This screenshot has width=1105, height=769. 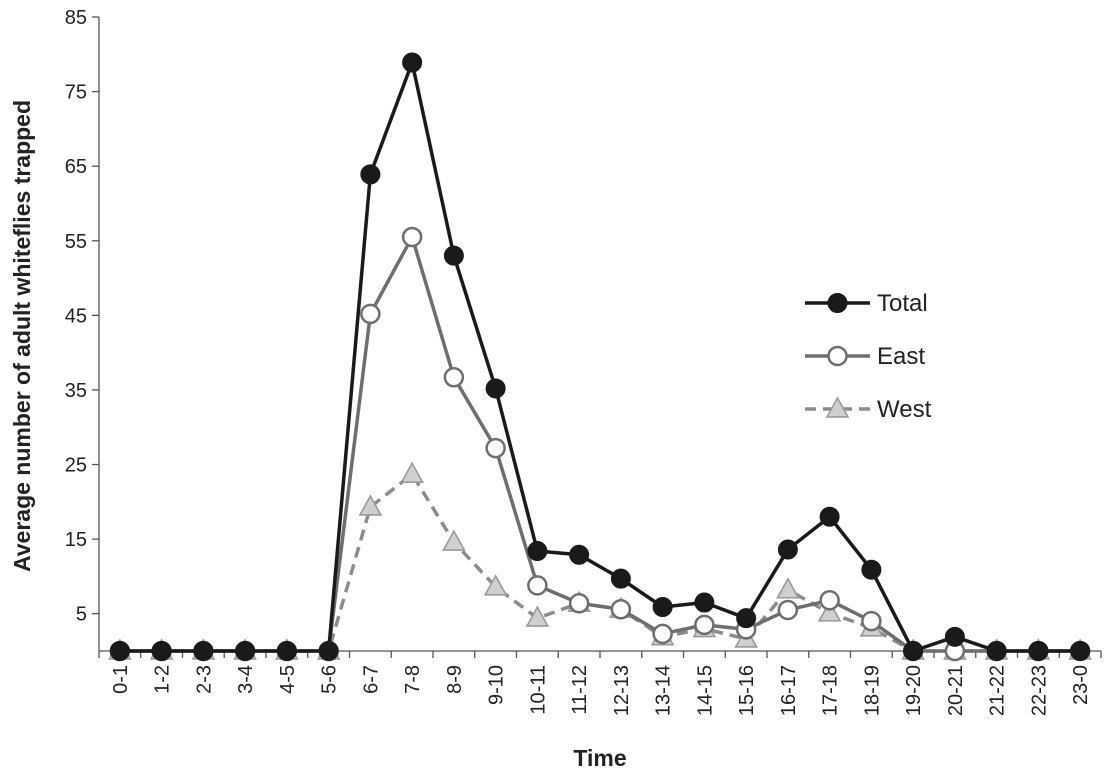 What do you see at coordinates (789, 690) in the screenshot?
I see `x-tick-label: 16-17` at bounding box center [789, 690].